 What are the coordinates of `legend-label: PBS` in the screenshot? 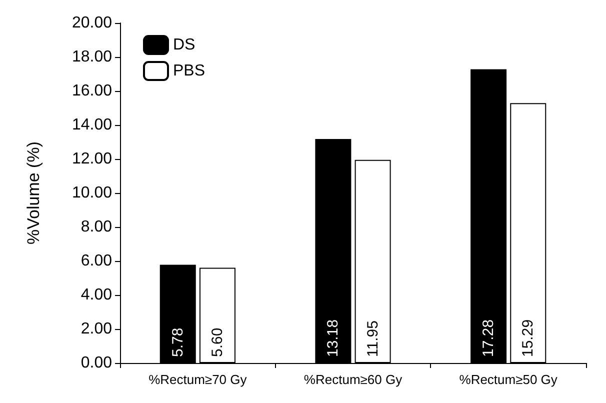 It's located at (189, 71).